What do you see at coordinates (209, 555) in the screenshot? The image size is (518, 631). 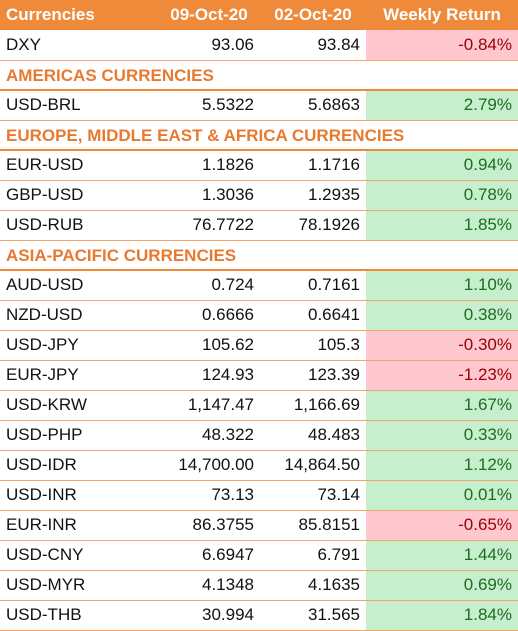 I see `current-rate-cell: 6.6947` at bounding box center [209, 555].